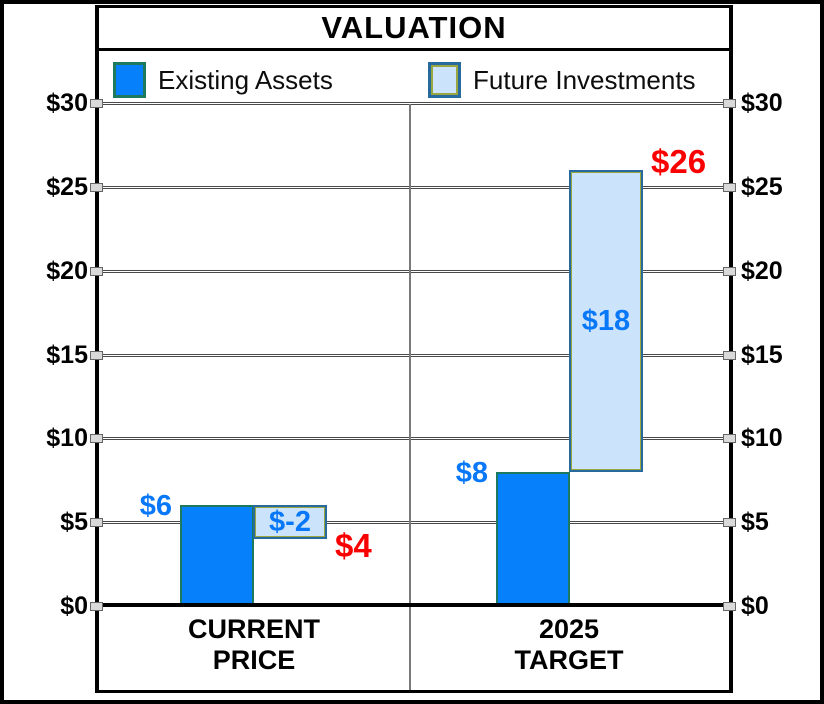  What do you see at coordinates (67, 103) in the screenshot?
I see `y-axis-label-left: $30` at bounding box center [67, 103].